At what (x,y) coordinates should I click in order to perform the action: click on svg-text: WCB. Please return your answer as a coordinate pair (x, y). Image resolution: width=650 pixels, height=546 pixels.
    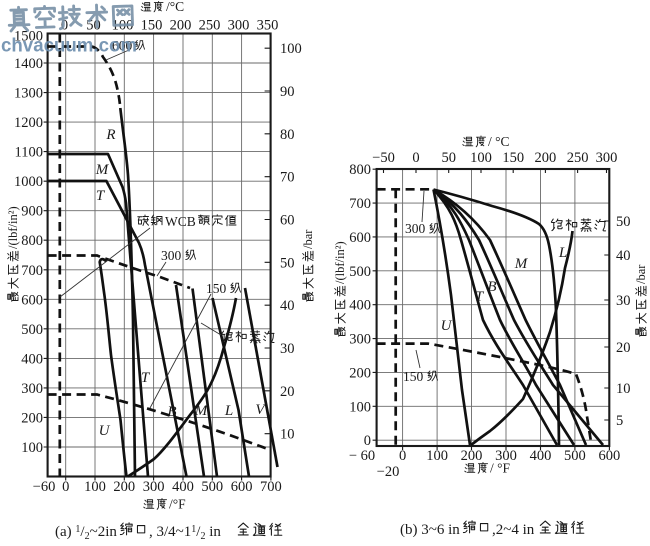
    Looking at the image, I should click on (180, 221).